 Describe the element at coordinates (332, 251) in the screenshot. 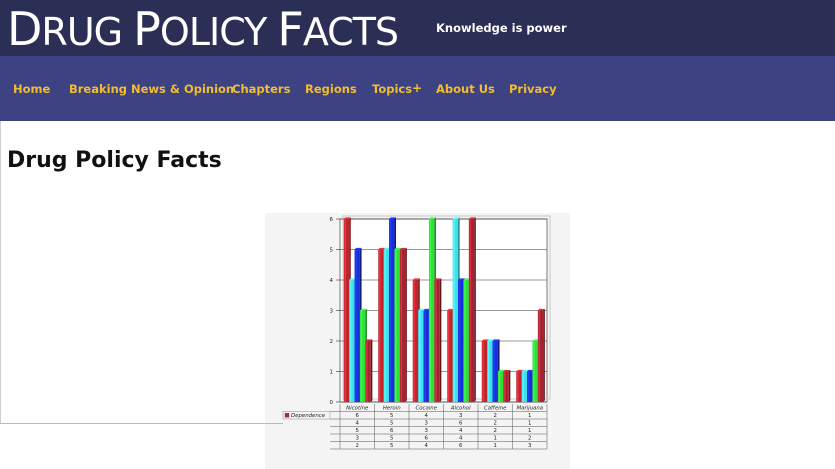

I see `y-tick-label: 5` at that location.